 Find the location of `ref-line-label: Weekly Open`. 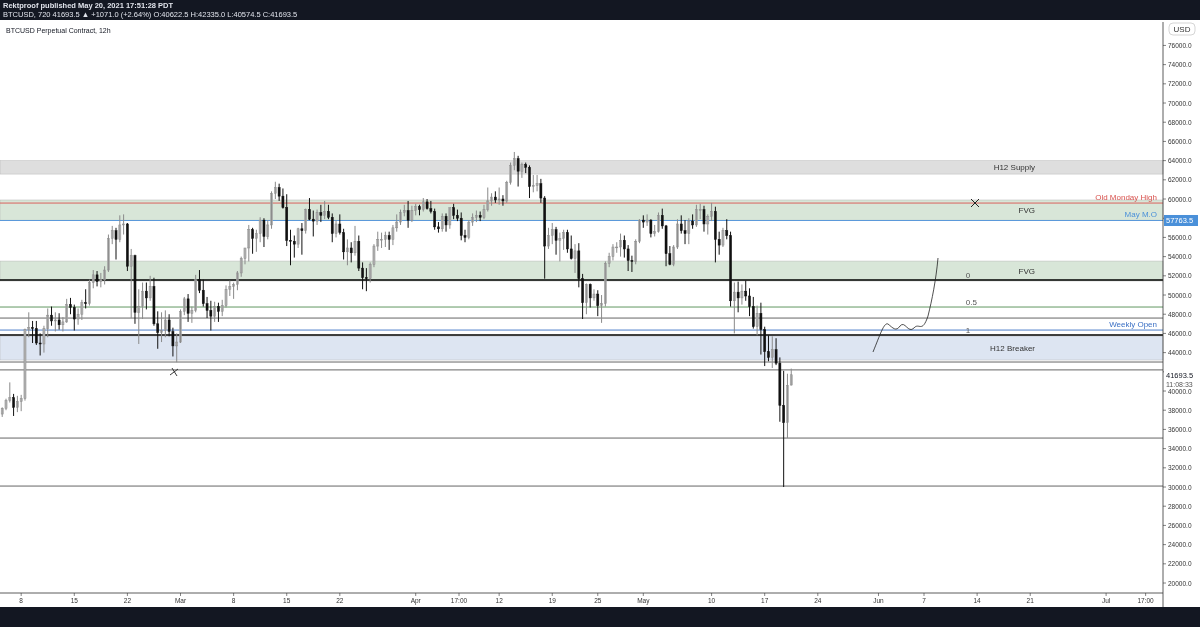

ref-line-label: Weekly Open is located at coordinates (1133, 325).